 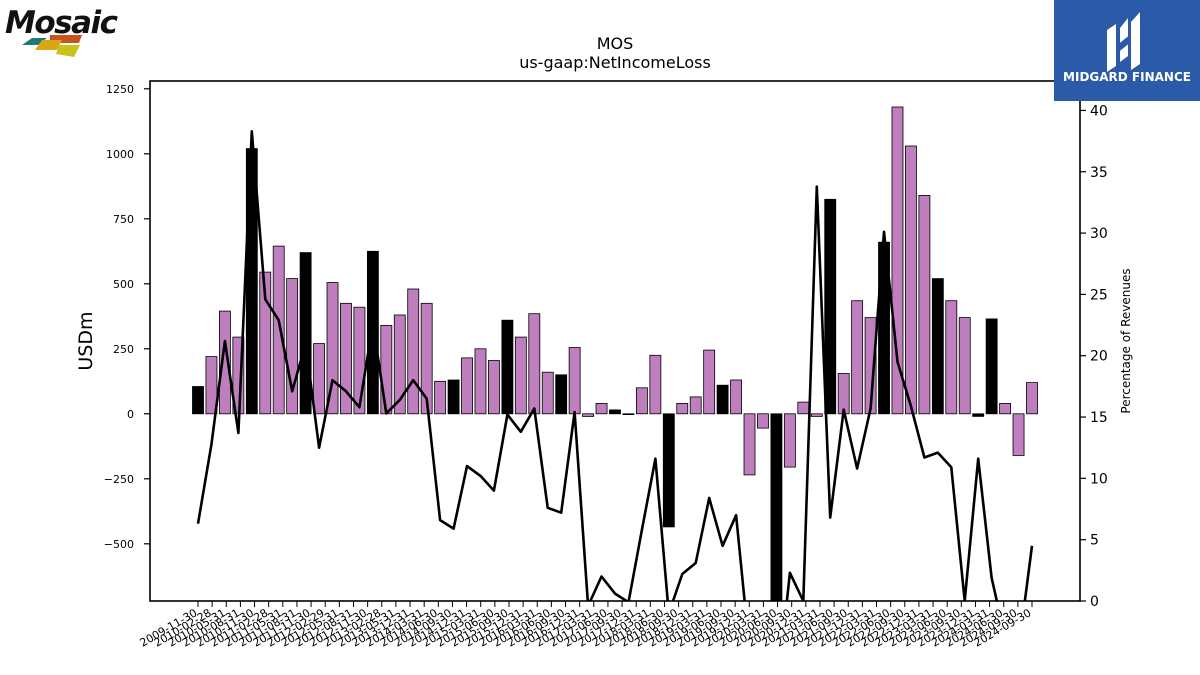 I want to click on svg-text: MIDGARD FINANCE, so click(x=1127, y=77).